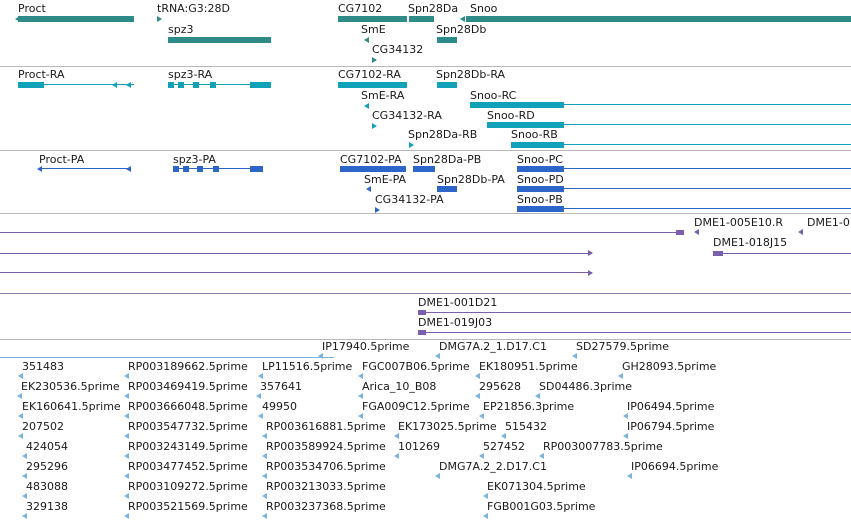  Describe the element at coordinates (447, 40) in the screenshot. I see `gene-feature-spn28db` at that location.